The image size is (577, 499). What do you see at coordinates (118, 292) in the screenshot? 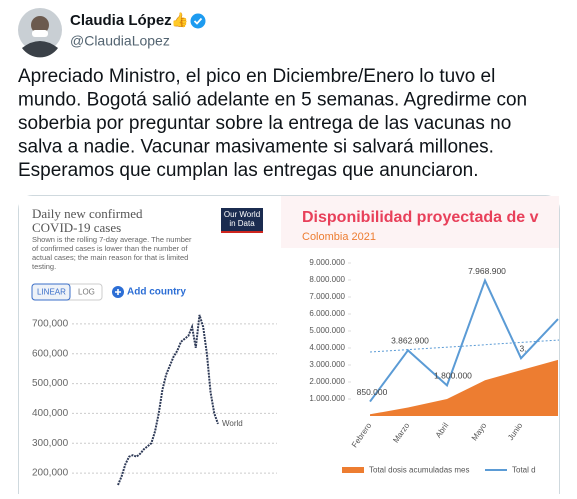
I see `plus` at bounding box center [118, 292].